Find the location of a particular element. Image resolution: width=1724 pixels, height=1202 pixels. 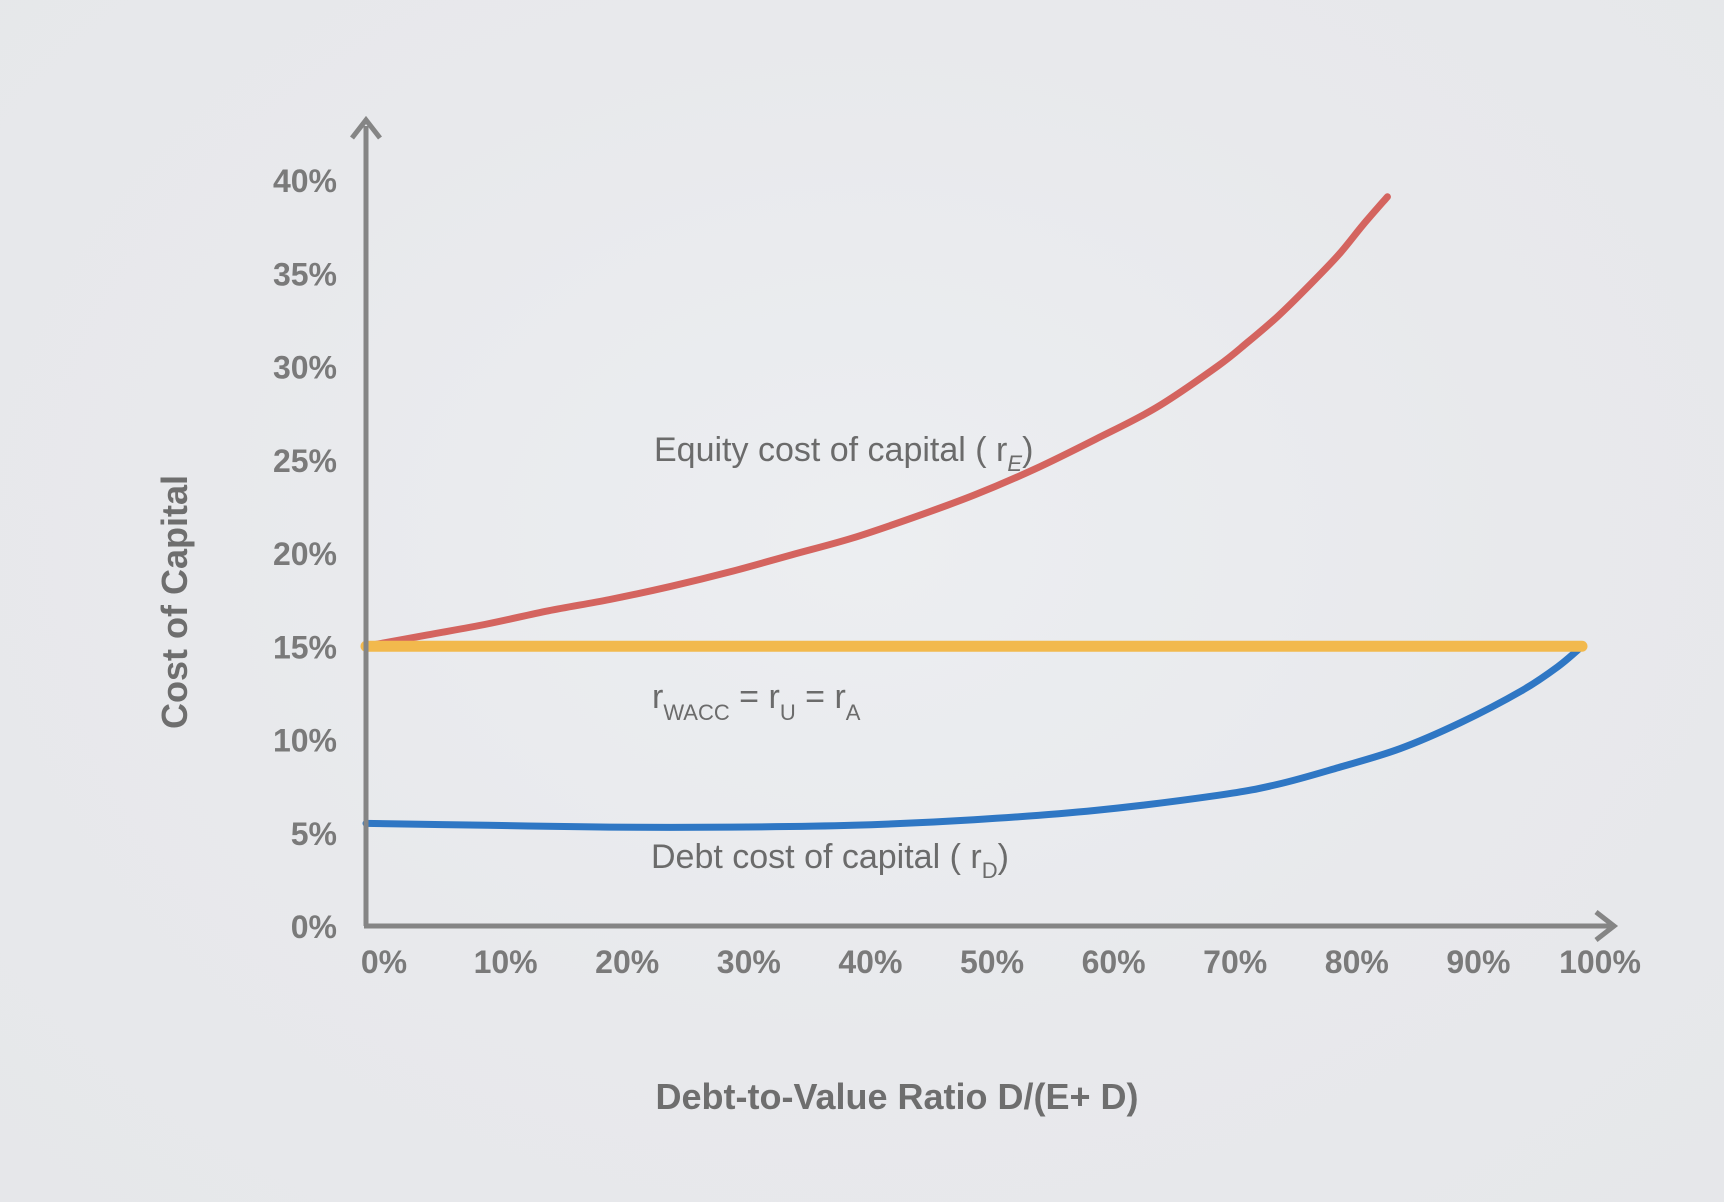

x-axis-title: Debt-to-Value Ratio D/(E+ D) is located at coordinates (896, 1096).